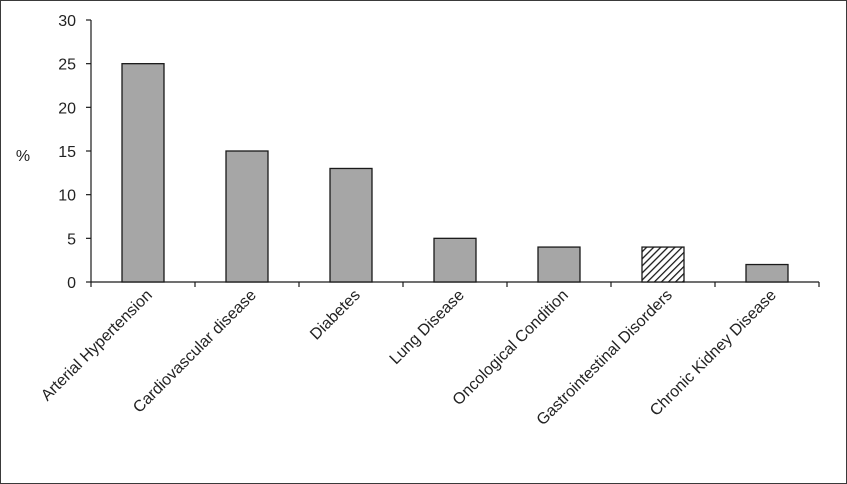  Describe the element at coordinates (67, 196) in the screenshot. I see `y-tick-label: 10` at that location.